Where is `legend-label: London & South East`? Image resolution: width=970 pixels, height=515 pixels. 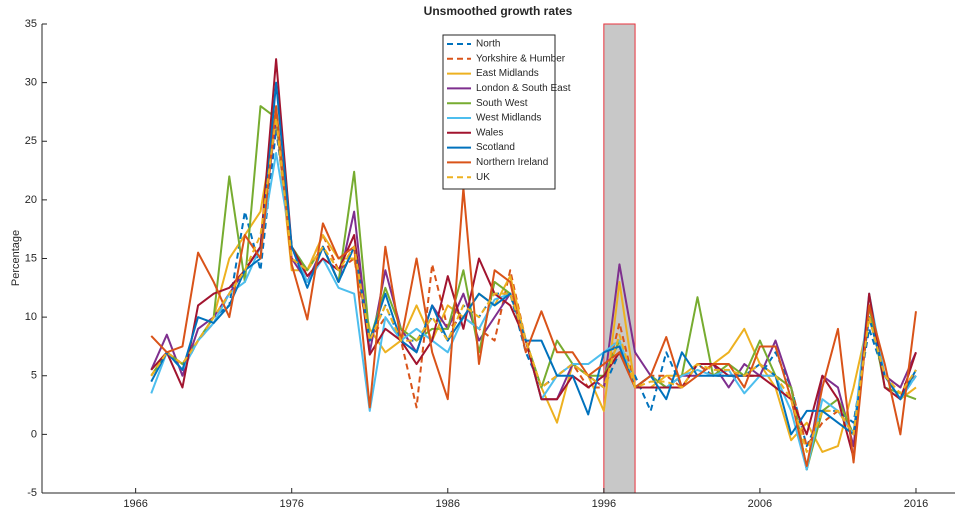 legend-label: London & South East is located at coordinates (523, 88).